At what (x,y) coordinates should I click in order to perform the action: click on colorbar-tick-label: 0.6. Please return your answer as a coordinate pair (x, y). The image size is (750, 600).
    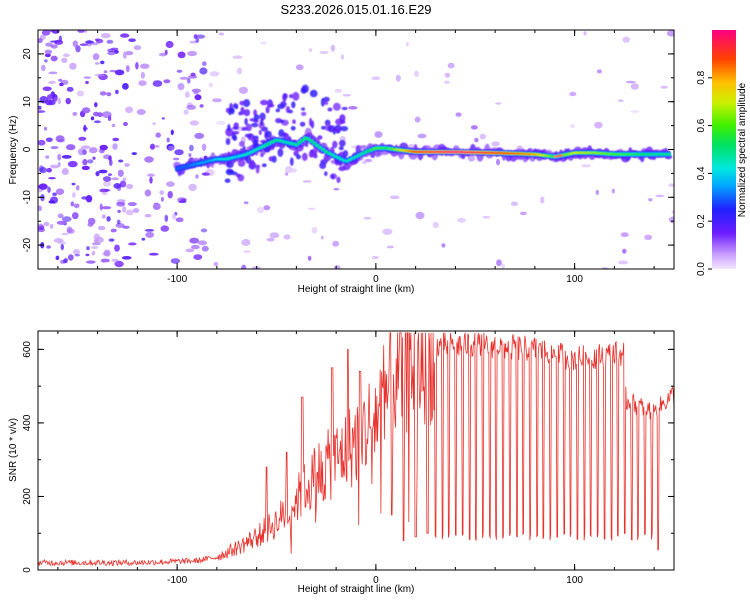
    Looking at the image, I should click on (701, 125).